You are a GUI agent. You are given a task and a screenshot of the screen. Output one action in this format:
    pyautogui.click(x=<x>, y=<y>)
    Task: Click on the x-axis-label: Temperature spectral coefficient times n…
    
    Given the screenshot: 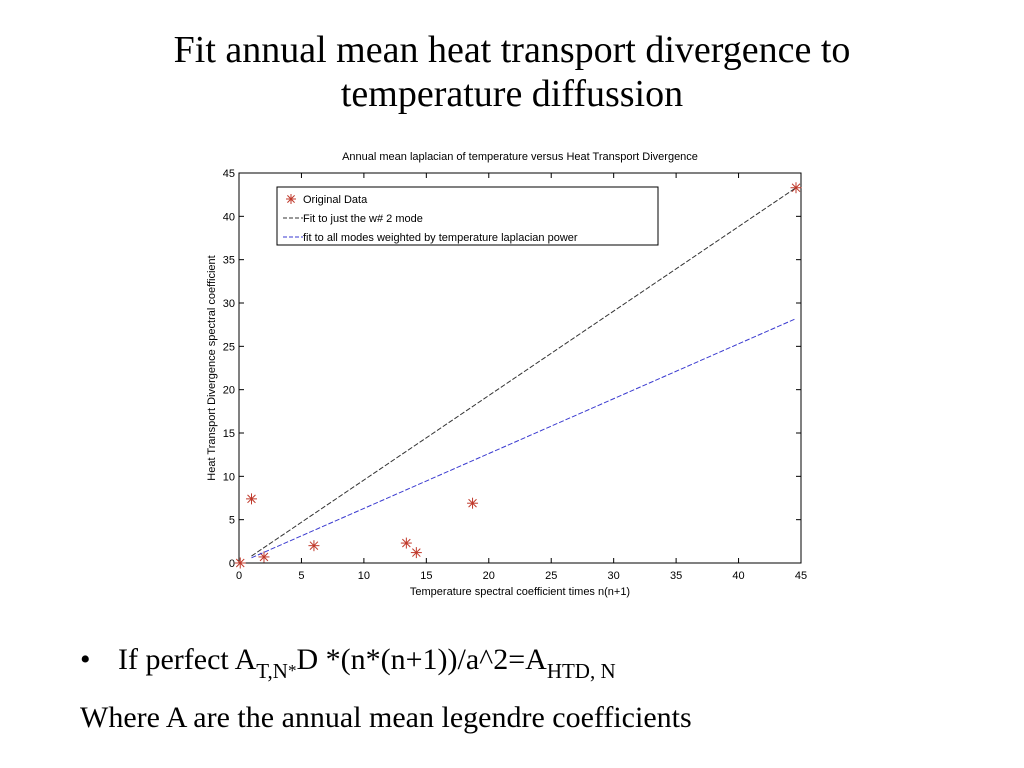 What is the action you would take?
    pyautogui.click(x=520, y=592)
    